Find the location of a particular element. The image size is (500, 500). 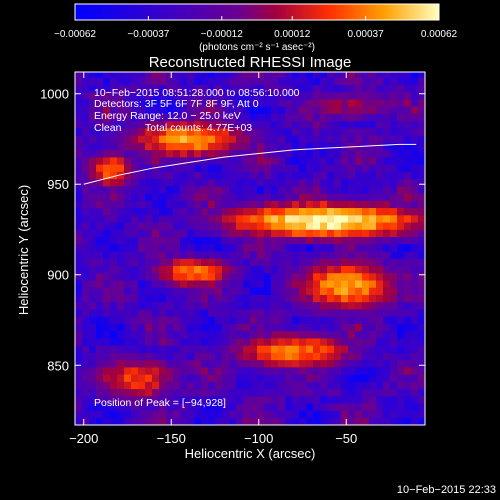

x-tick-label: −200 is located at coordinates (83, 438).